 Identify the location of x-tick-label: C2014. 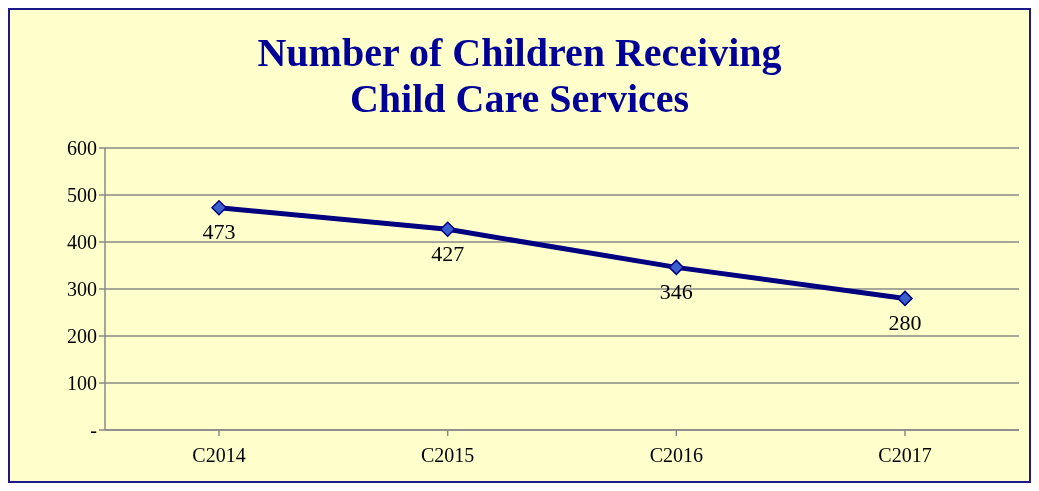
(219, 455).